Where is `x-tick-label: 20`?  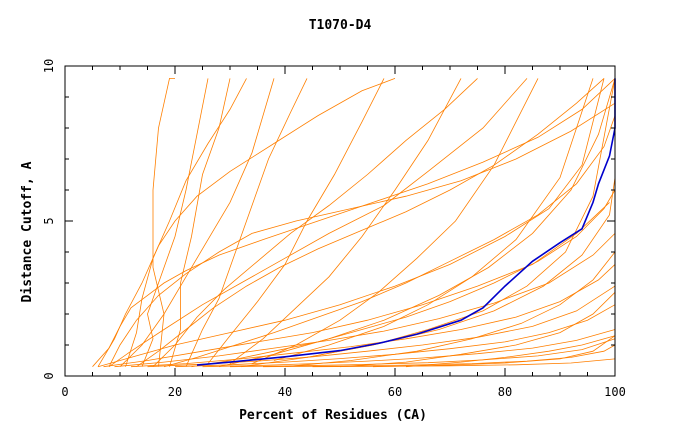 x-tick-label: 20 is located at coordinates (175, 392).